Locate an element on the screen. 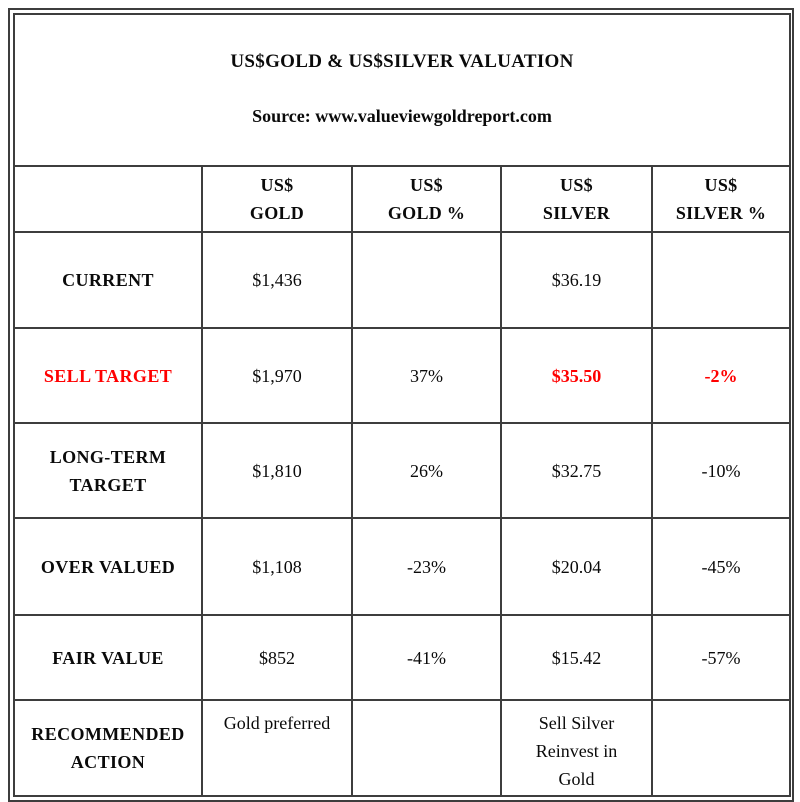 The height and width of the screenshot is (802, 800). cell-action-silver-pct is located at coordinates (721, 748).